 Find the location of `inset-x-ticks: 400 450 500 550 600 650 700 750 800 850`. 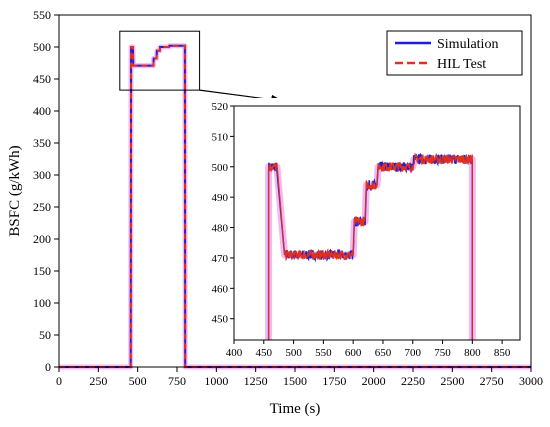

inset-x-ticks: 400 450 500 550 600 650 700 750 800 850 is located at coordinates (368, 349).